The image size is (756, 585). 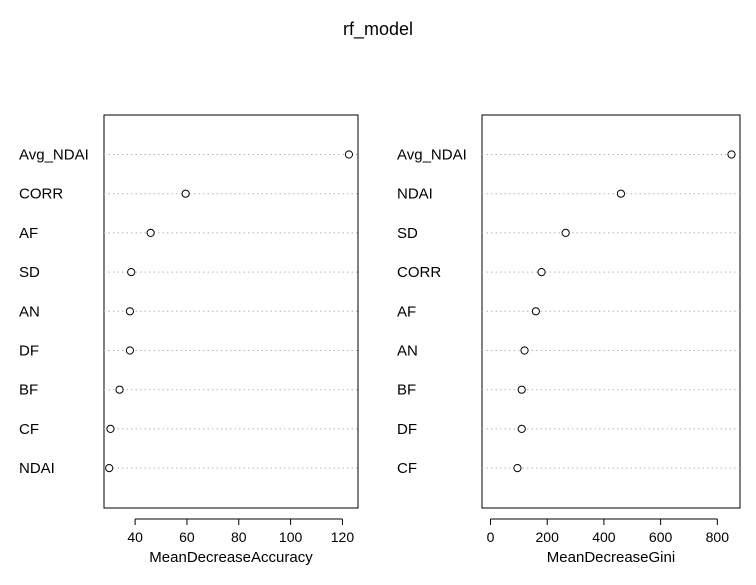 I want to click on x-tick-label: 200, so click(x=548, y=537).